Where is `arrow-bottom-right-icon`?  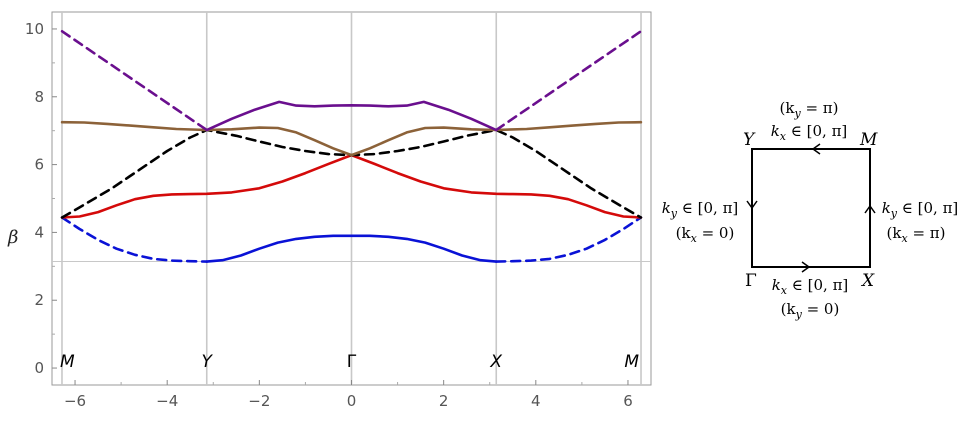 arrow-bottom-right-icon is located at coordinates (806, 267).